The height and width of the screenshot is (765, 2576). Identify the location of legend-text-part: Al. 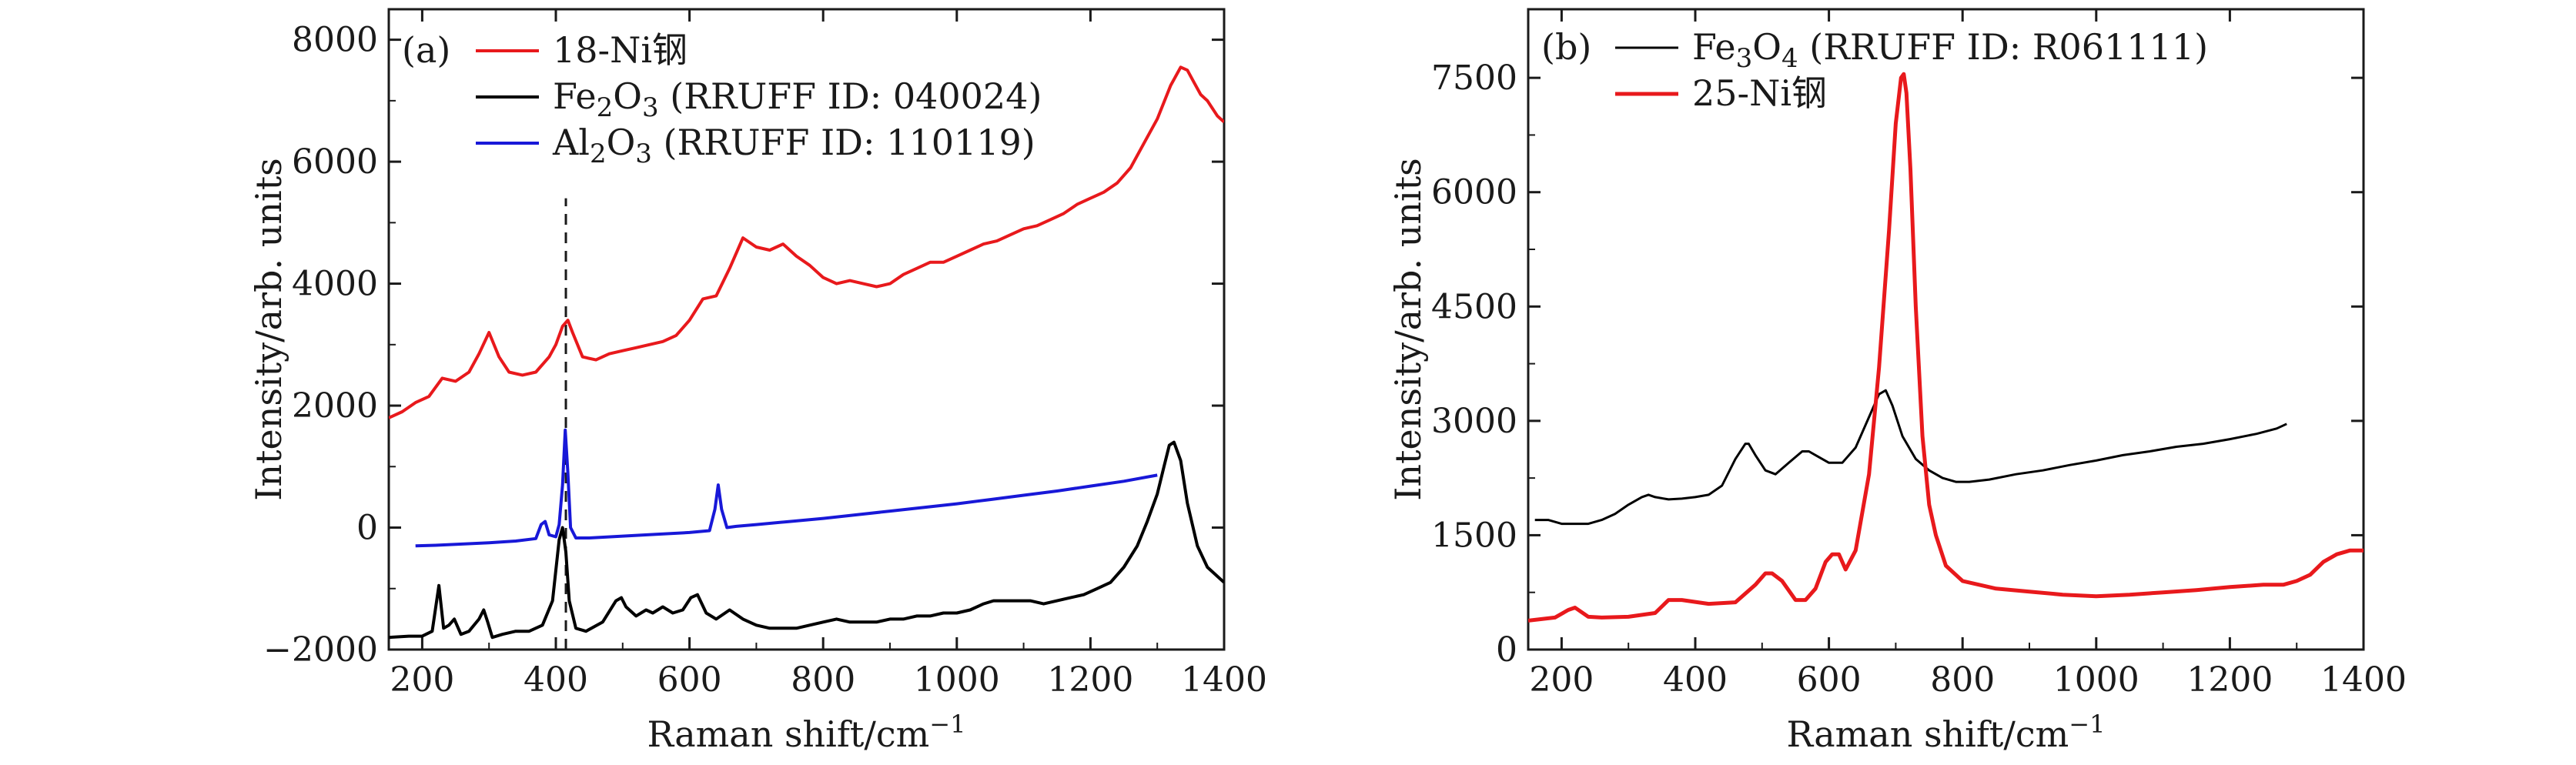
(571, 142).